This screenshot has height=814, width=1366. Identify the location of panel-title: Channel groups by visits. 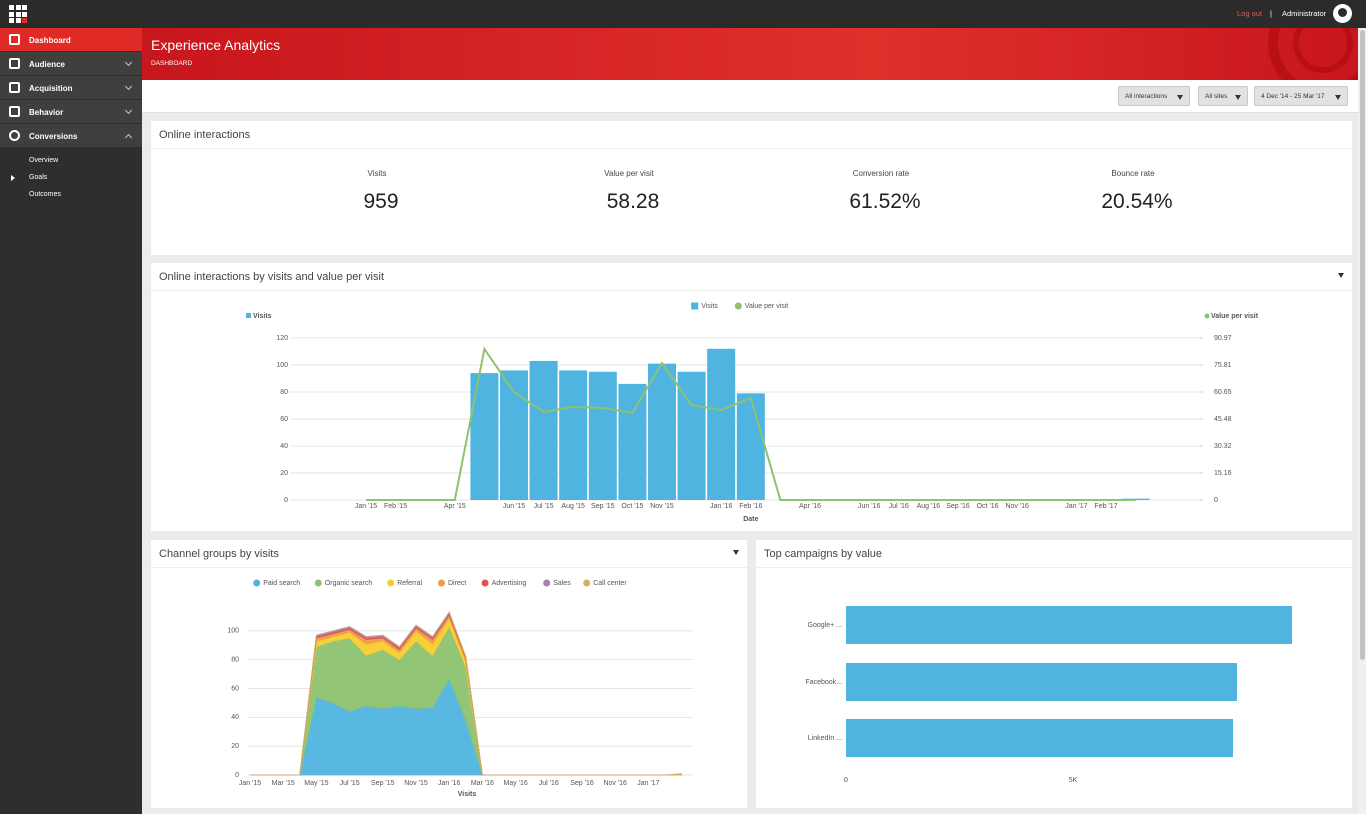
(219, 554).